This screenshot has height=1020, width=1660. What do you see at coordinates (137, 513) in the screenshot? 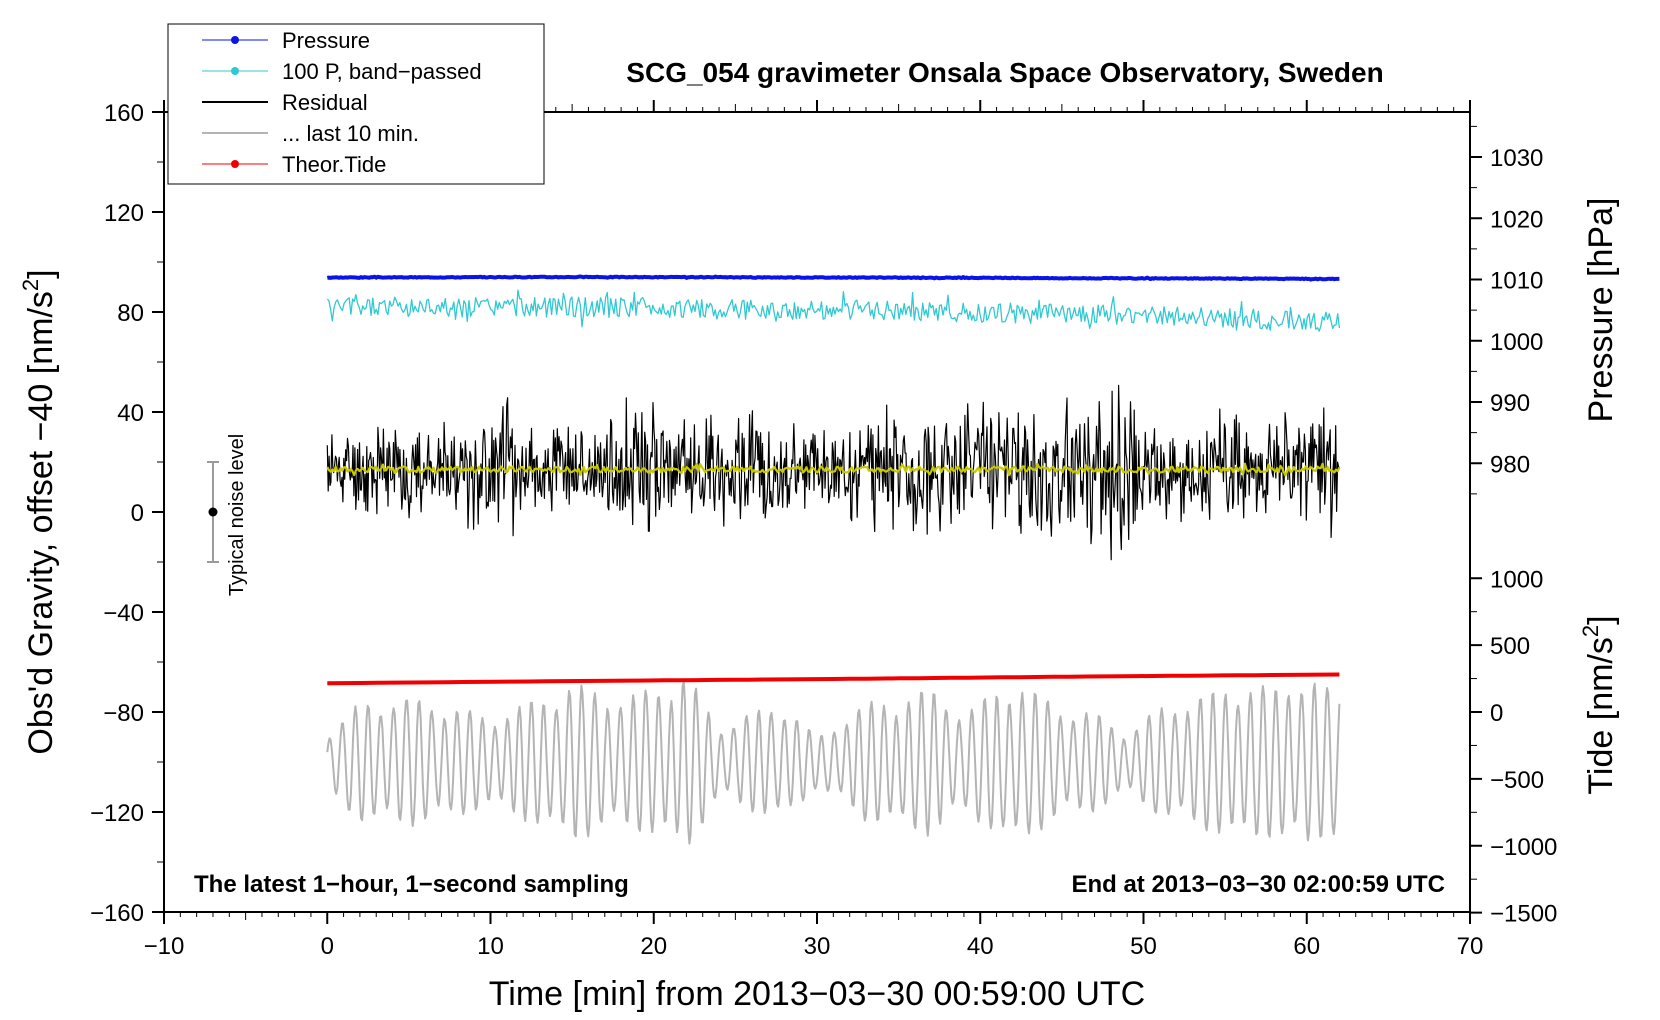
I see `y-tick-label-left: 0` at bounding box center [137, 513].